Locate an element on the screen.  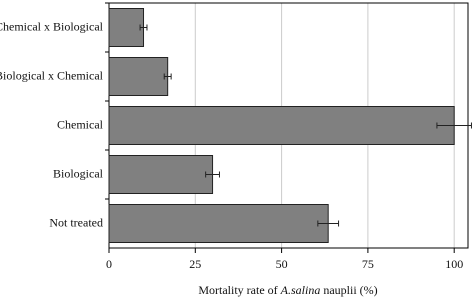
y-tick-label: Chemical is located at coordinates (80, 124).